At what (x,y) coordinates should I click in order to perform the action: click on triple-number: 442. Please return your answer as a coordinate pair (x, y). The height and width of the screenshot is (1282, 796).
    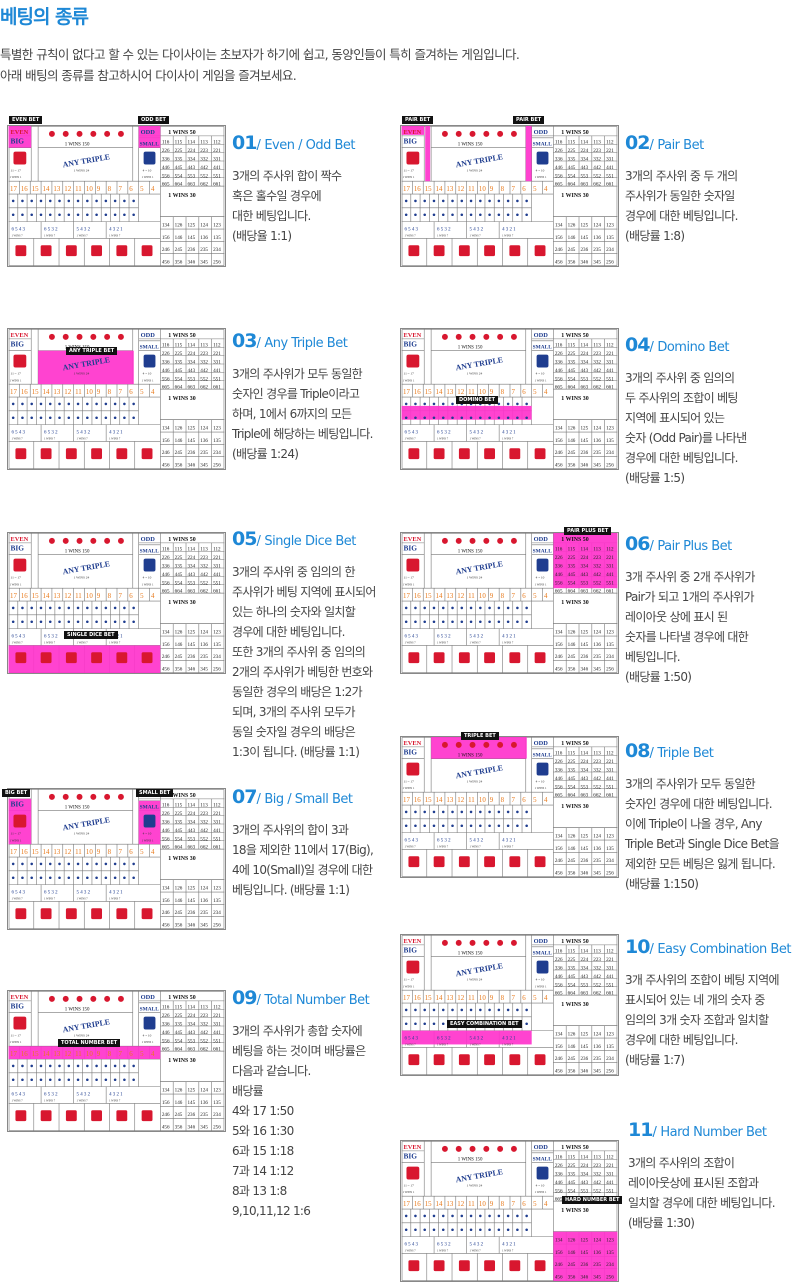
    Looking at the image, I should click on (597, 977).